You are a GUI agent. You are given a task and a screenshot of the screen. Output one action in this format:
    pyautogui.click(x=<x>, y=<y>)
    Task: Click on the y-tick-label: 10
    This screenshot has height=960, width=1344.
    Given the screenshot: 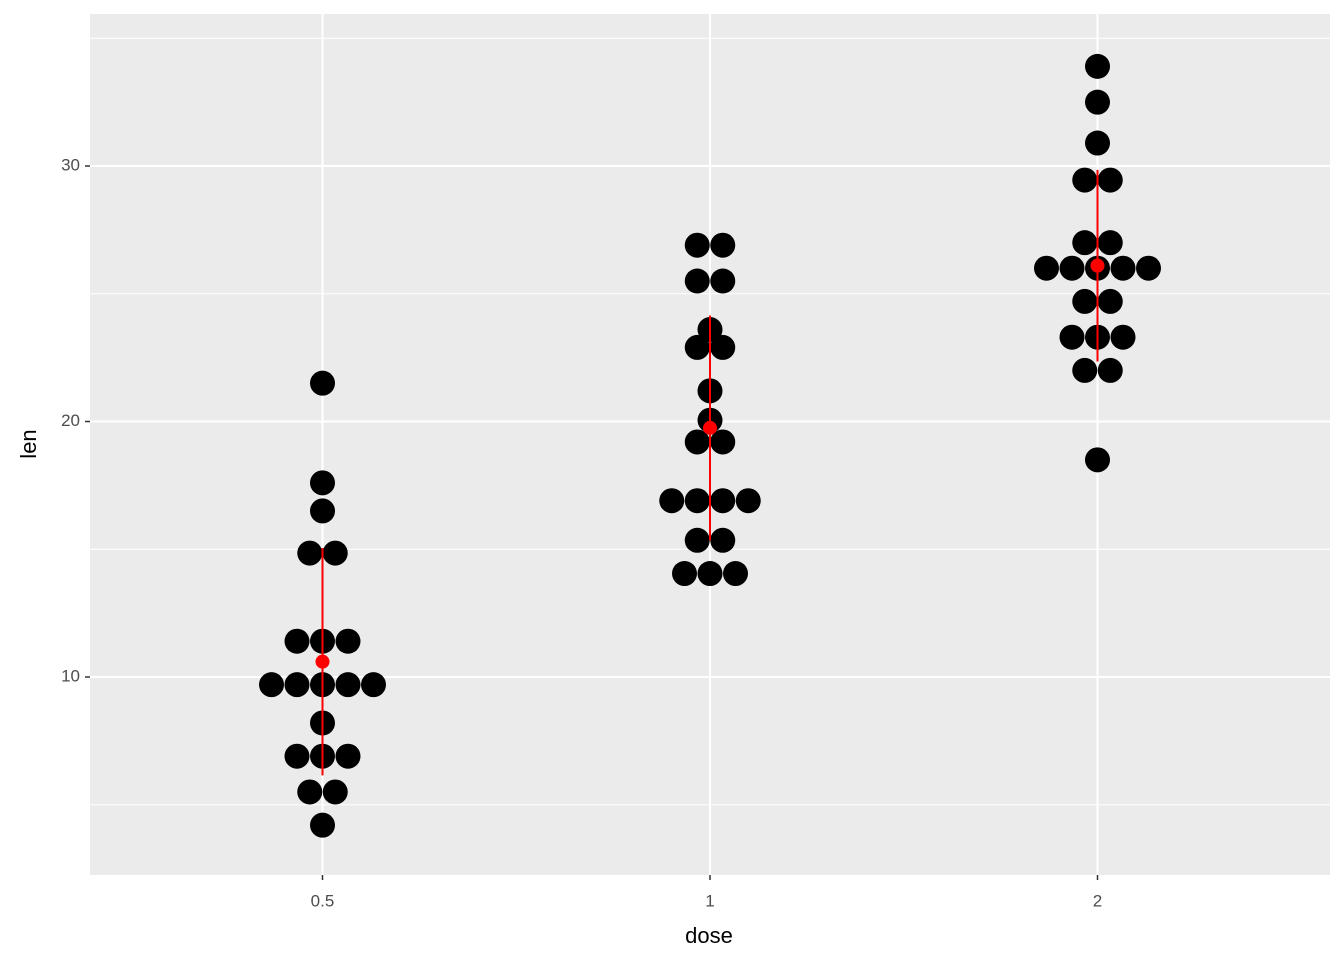 What is the action you would take?
    pyautogui.click(x=70, y=675)
    